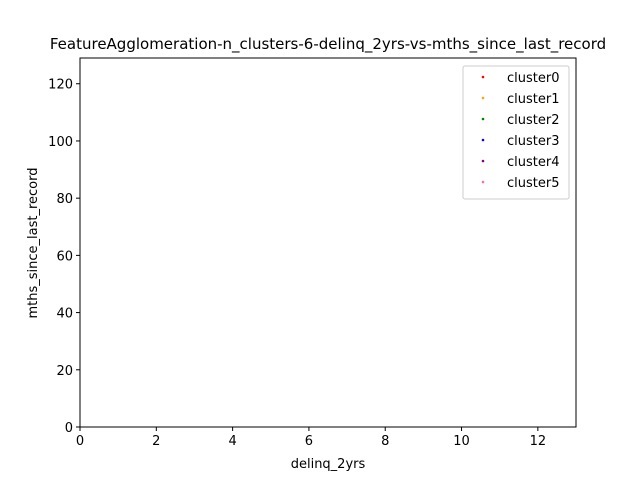  I want to click on legend-label-cluster5: cluster5, so click(533, 183).